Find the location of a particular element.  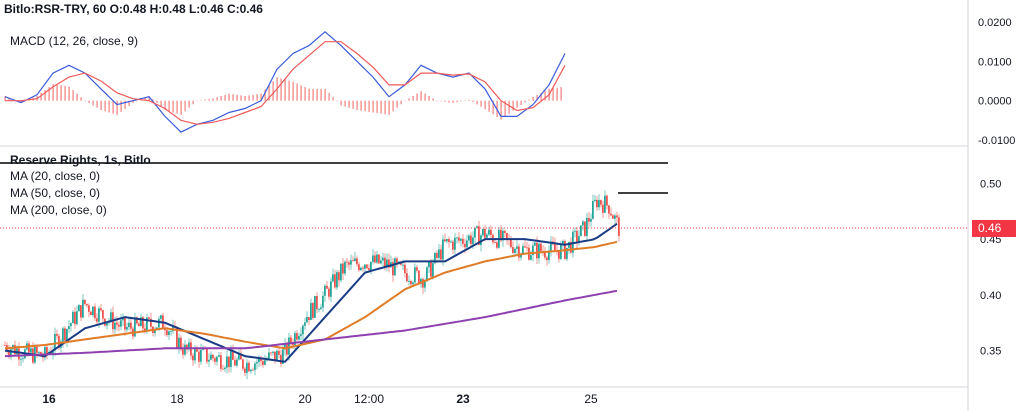

symbol-label: Bitlo:RSR-TRY, 60 is located at coordinates (55, 9).